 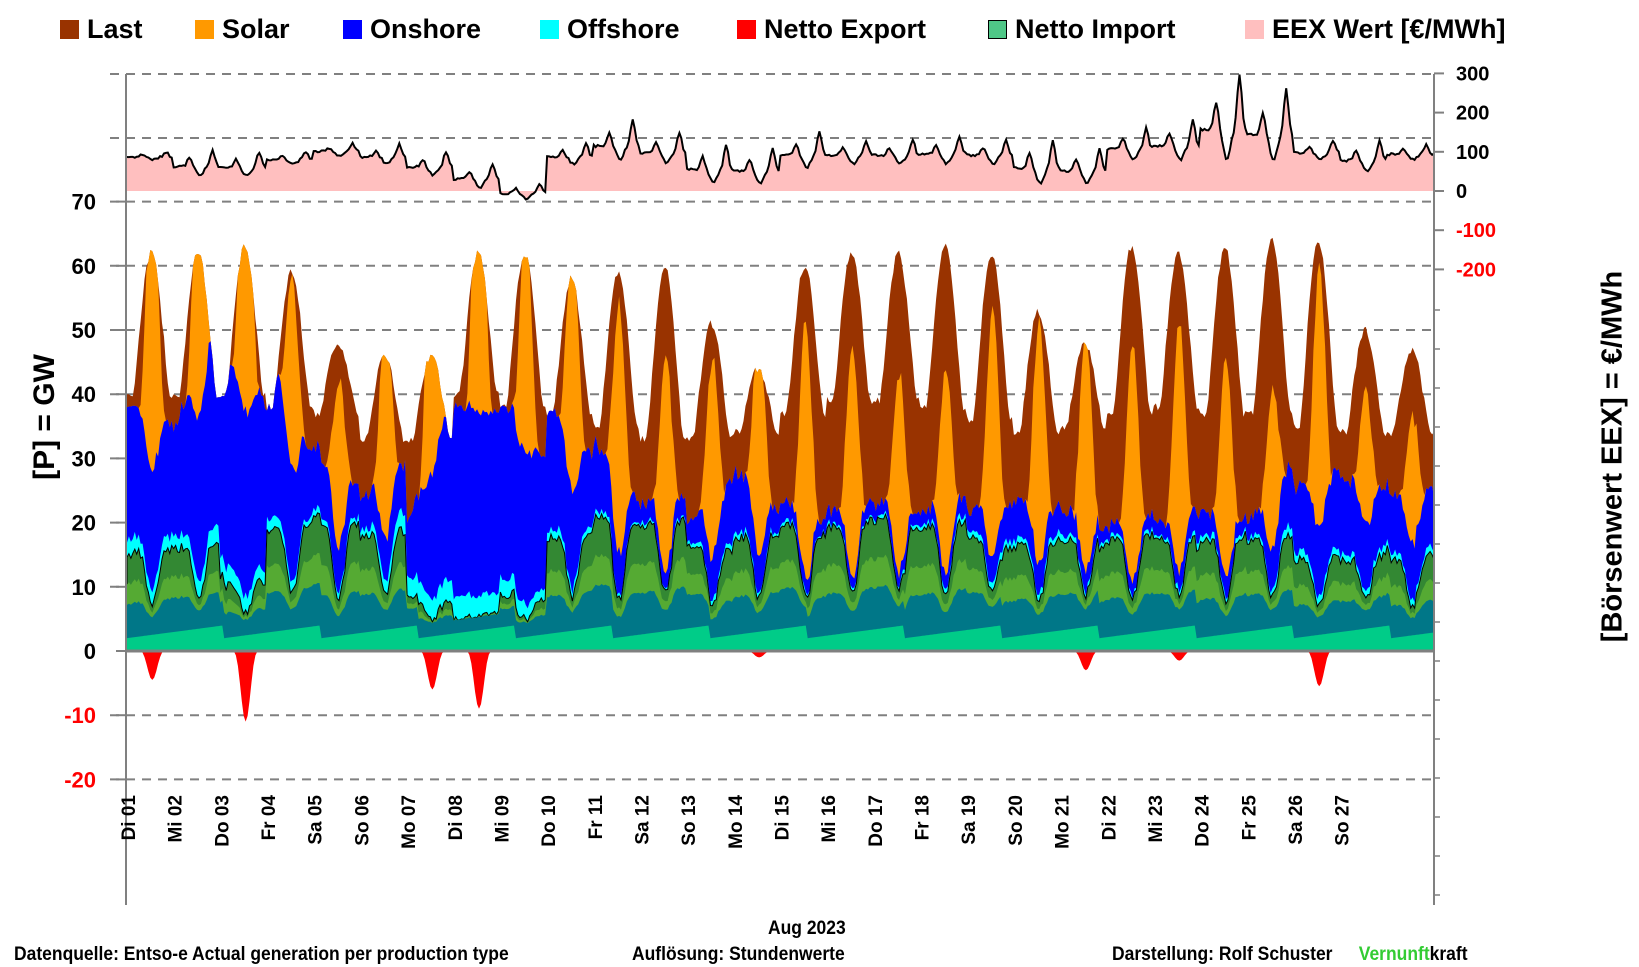 I want to click on x-tick-label: Sa 12, so click(x=642, y=820).